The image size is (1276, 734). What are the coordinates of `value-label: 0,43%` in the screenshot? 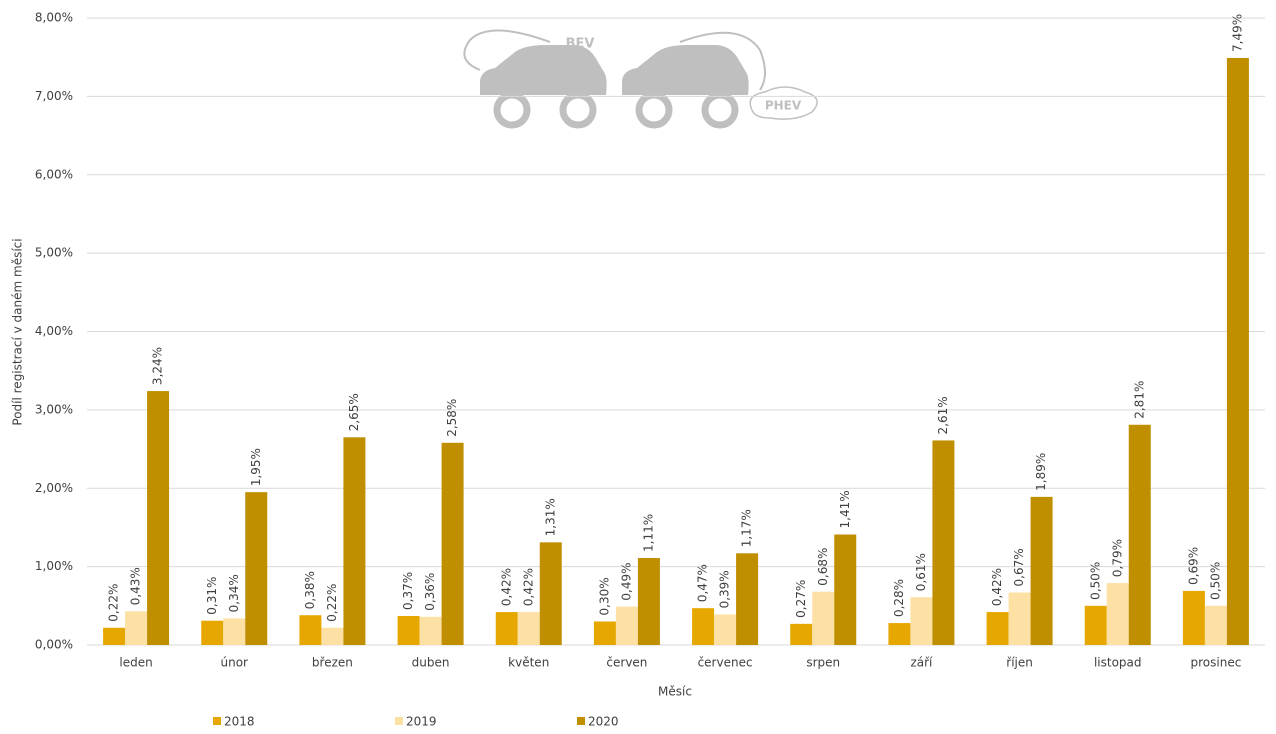 It's located at (136, 586).